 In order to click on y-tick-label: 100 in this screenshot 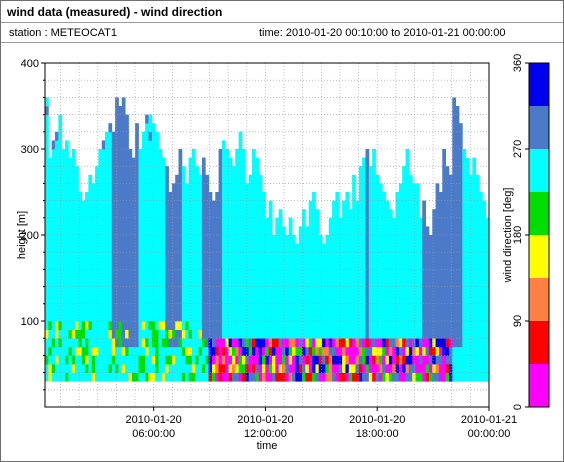, I will do `click(30, 322)`.